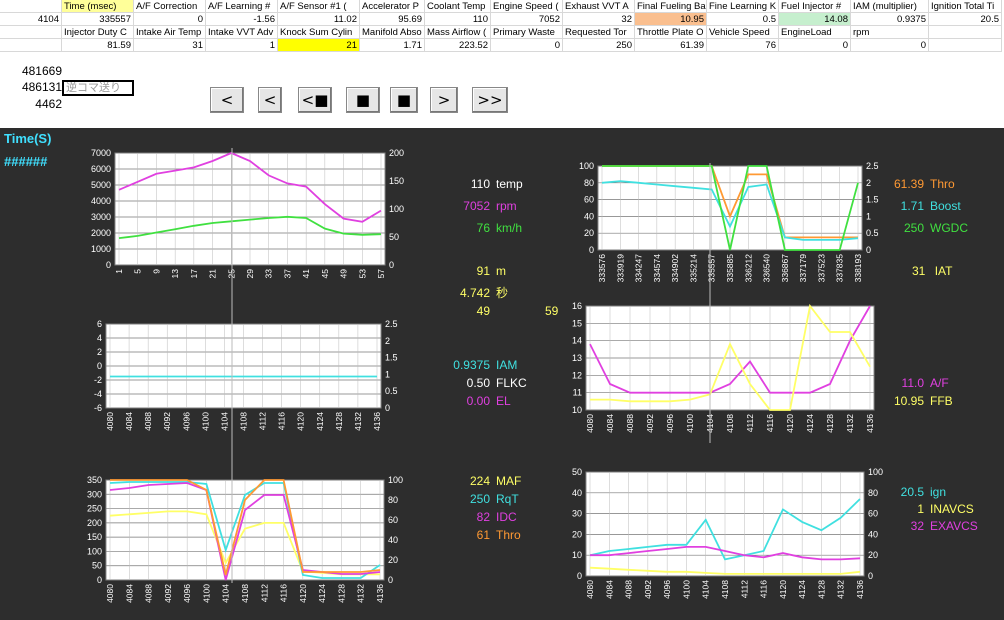 This screenshot has width=1004, height=620. Describe the element at coordinates (478, 383) in the screenshot. I see `readout-value: 0.50` at that location.